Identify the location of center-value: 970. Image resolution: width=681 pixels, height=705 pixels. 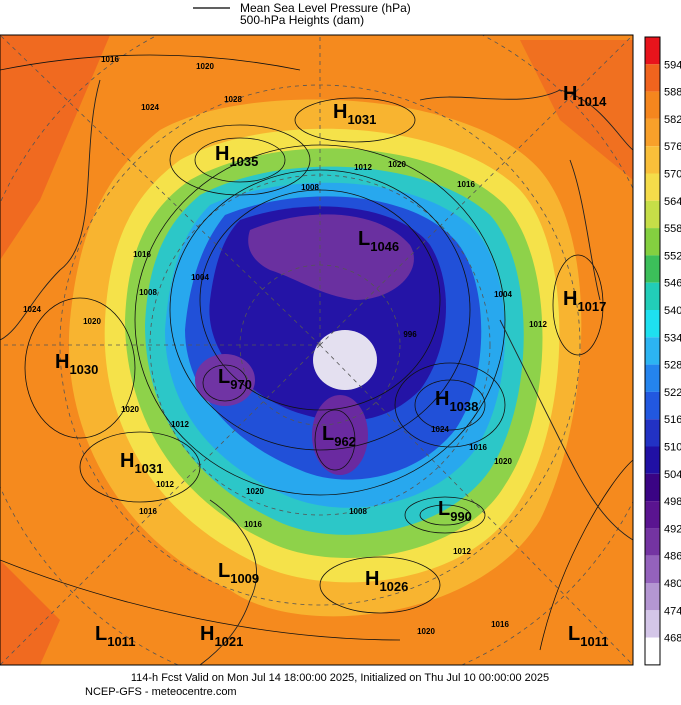
(241, 384).